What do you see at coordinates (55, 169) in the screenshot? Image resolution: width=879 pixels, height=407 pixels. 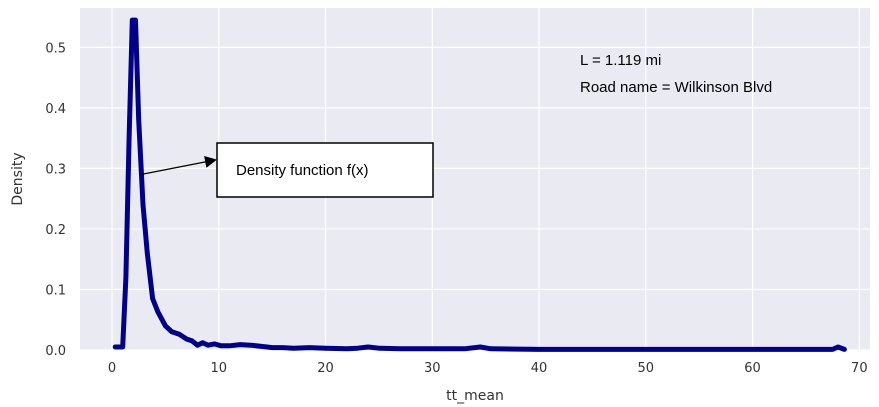 I see `y-tick-label: 0.3` at bounding box center [55, 169].